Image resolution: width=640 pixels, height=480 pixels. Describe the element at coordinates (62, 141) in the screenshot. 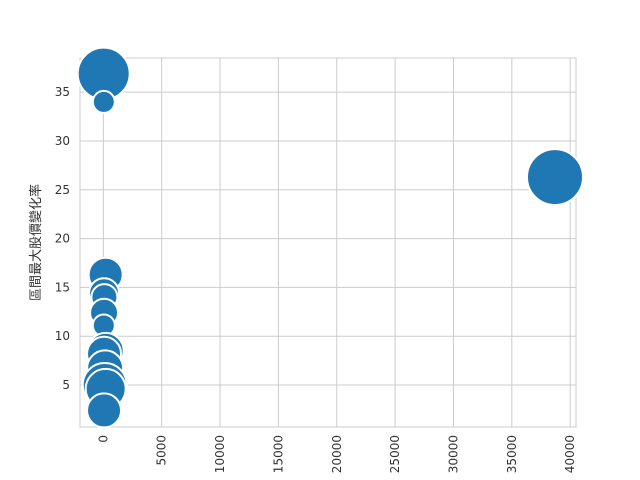

I see `y-tick-label: 30` at that location.